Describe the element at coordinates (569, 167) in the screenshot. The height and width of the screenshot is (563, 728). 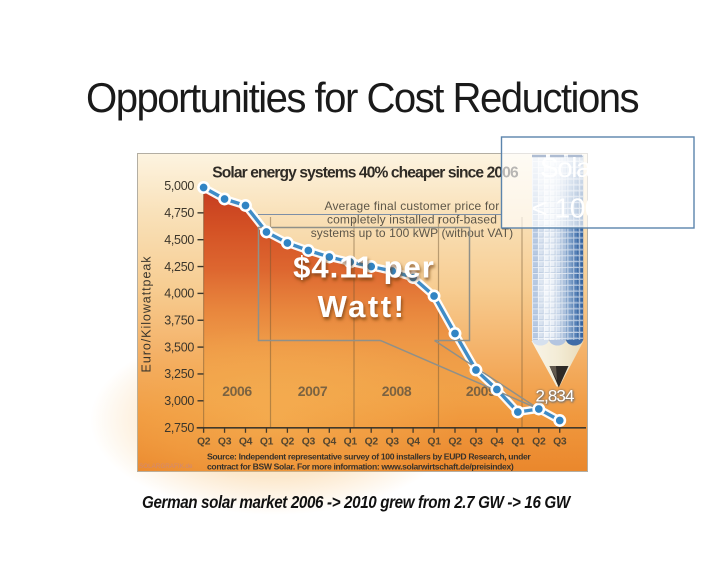
I see `svg-text: Solar` at that location.